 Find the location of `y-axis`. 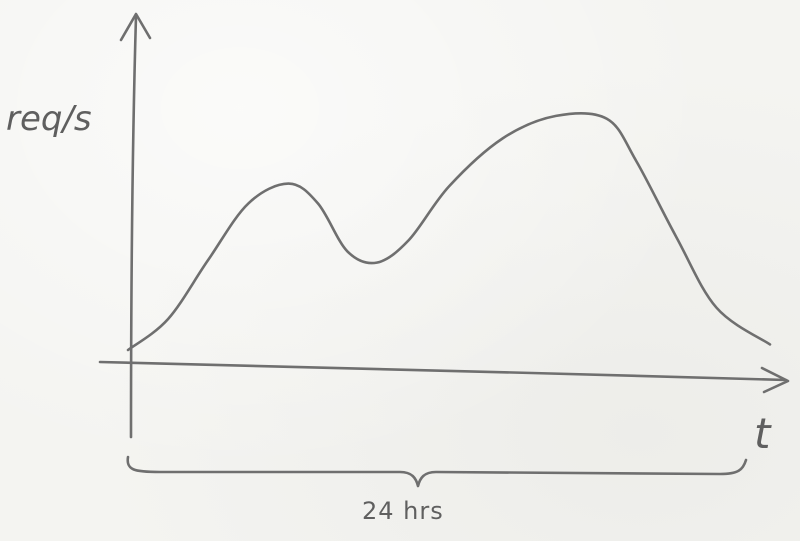

y-axis is located at coordinates (133, 226).